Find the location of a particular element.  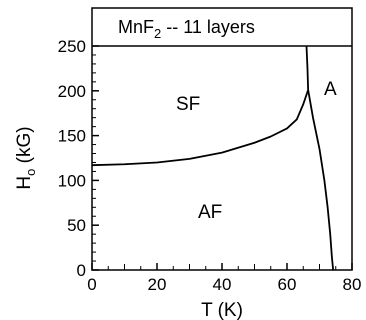

af-para-boundary is located at coordinates (321, 180).